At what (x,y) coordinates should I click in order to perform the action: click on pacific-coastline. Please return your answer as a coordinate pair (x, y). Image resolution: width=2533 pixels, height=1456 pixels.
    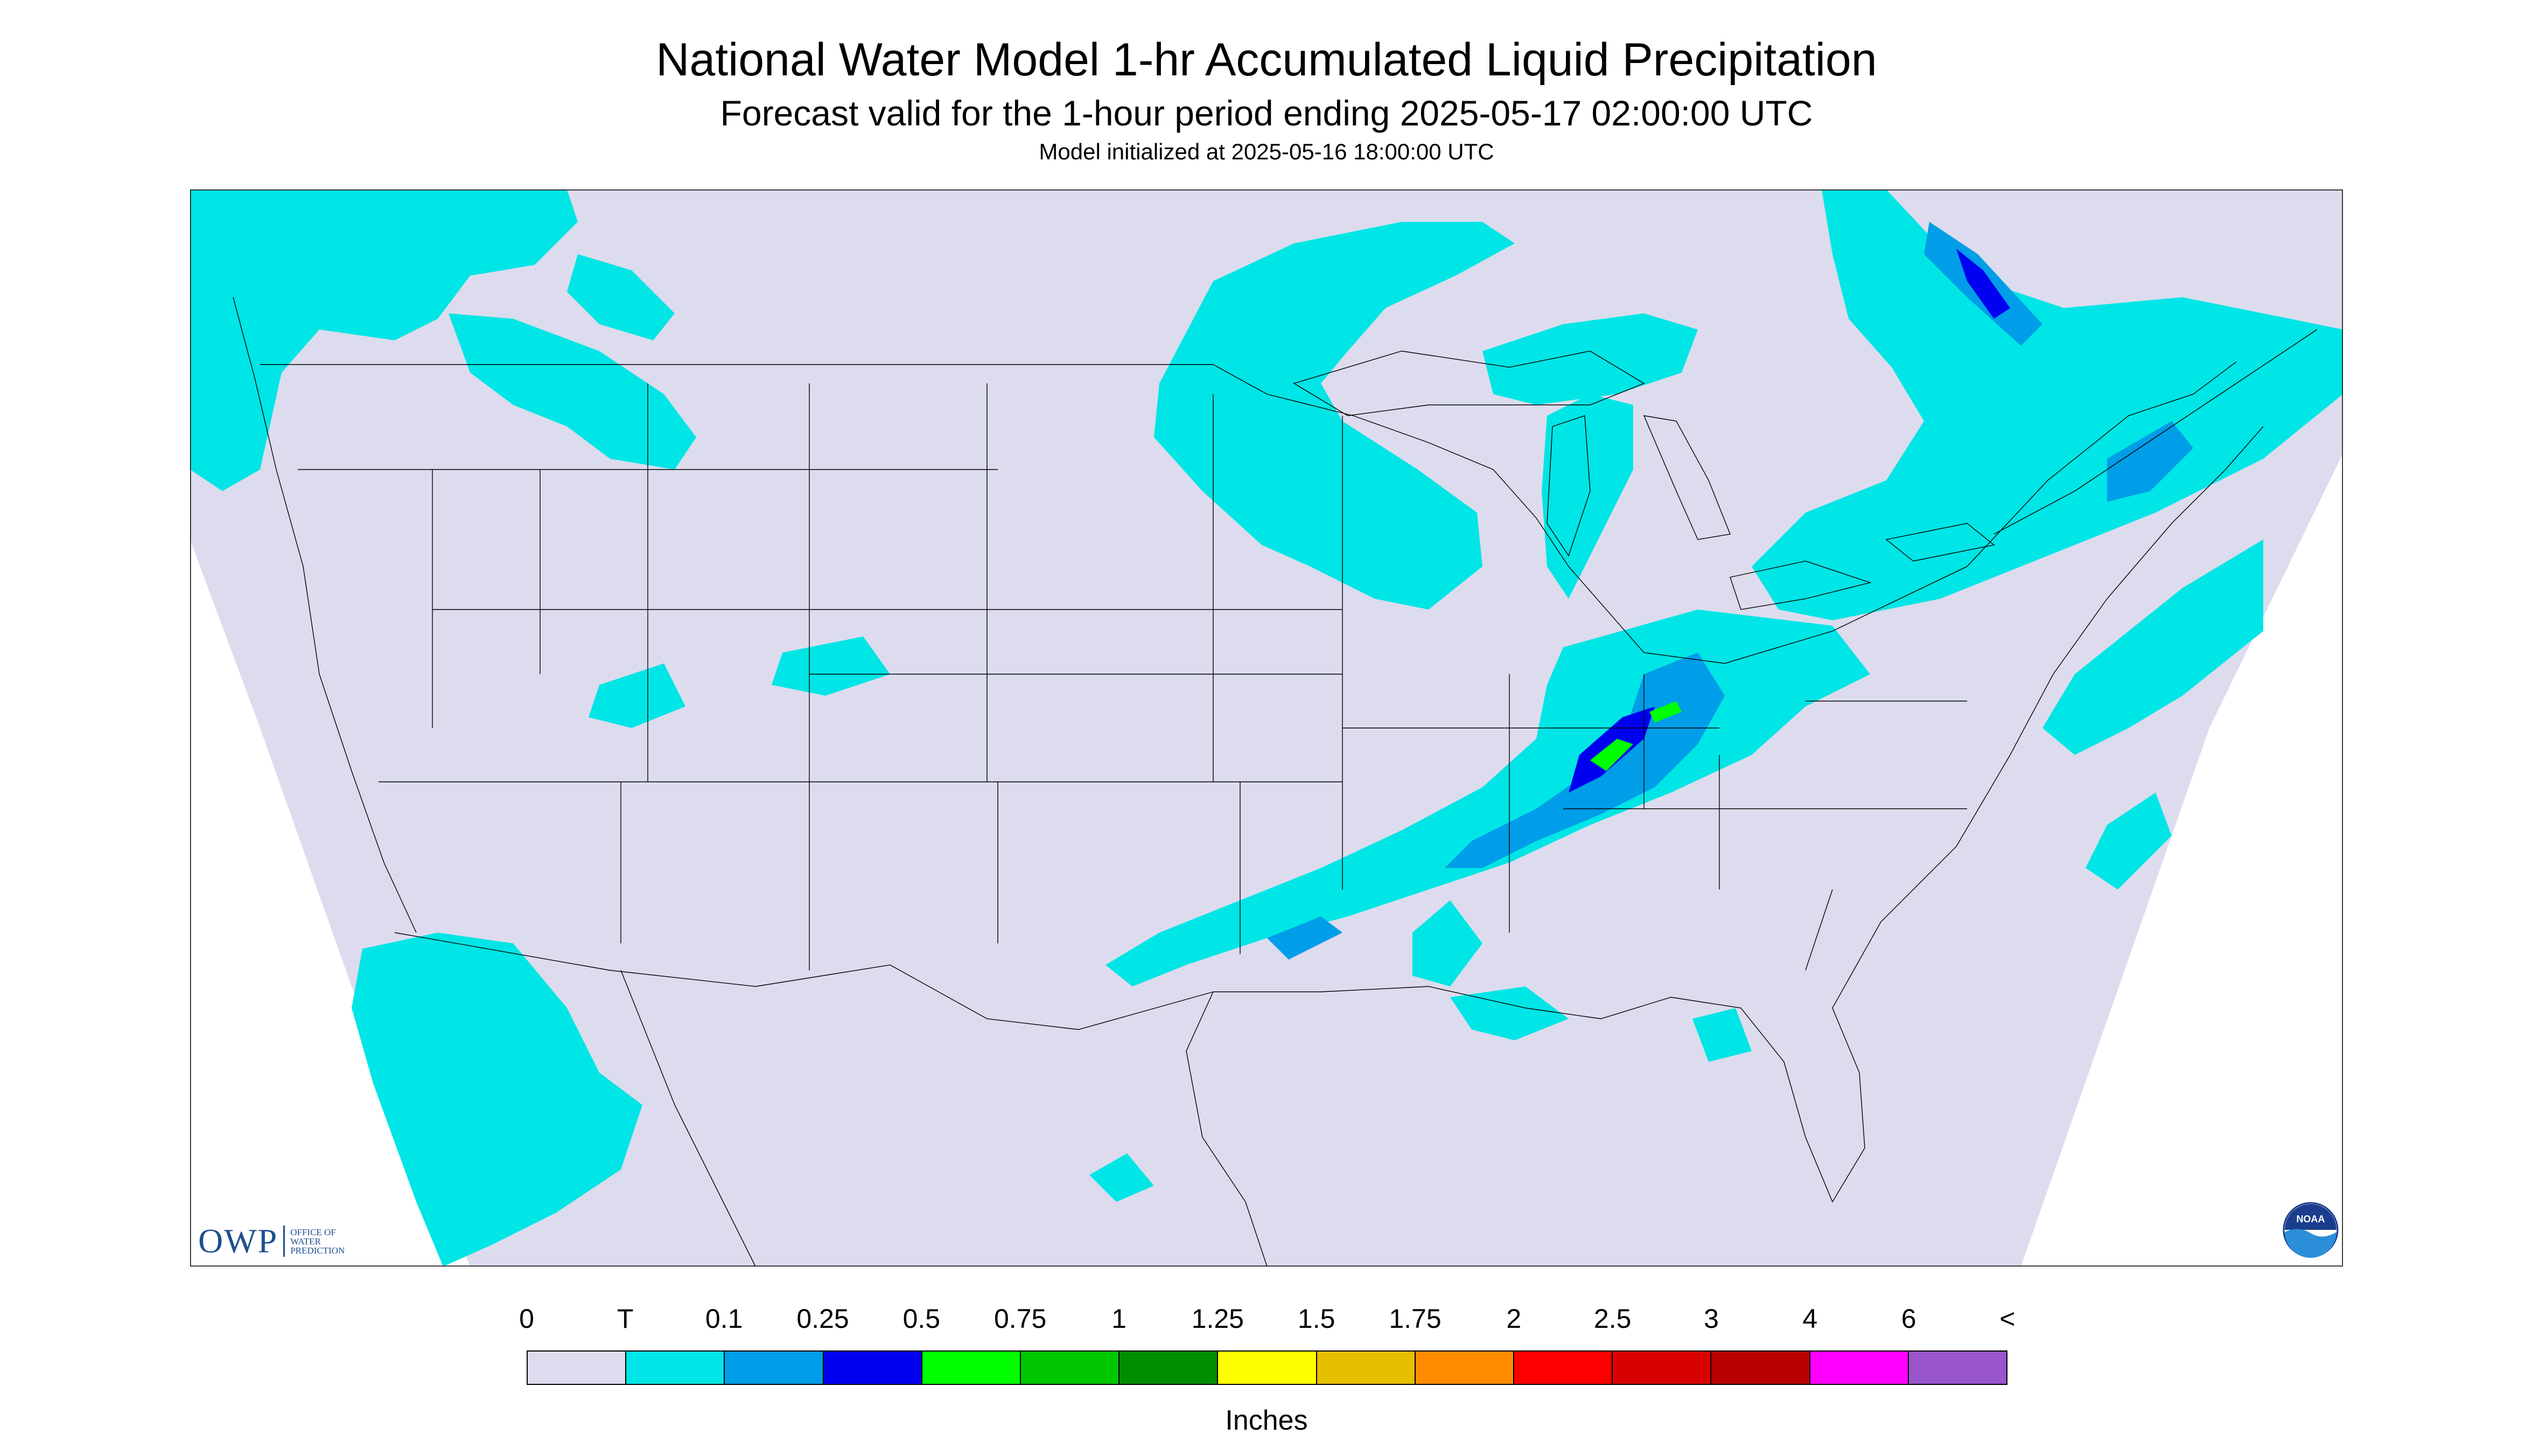
    Looking at the image, I should click on (325, 615).